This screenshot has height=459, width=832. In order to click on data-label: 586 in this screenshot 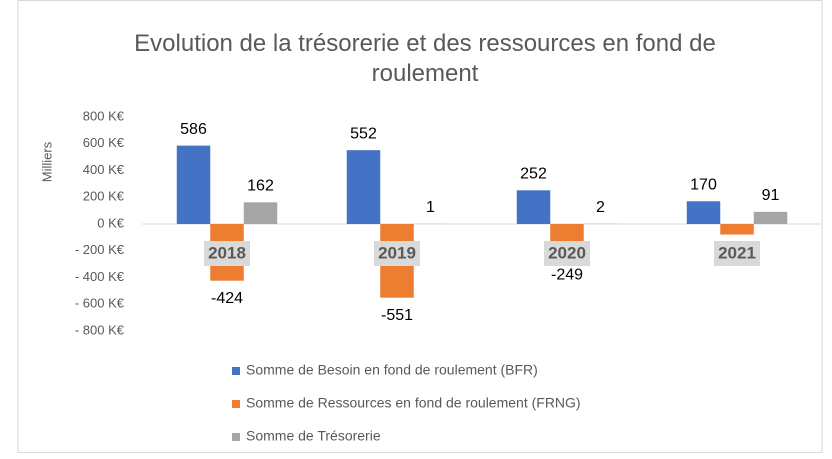, I will do `click(193, 129)`.